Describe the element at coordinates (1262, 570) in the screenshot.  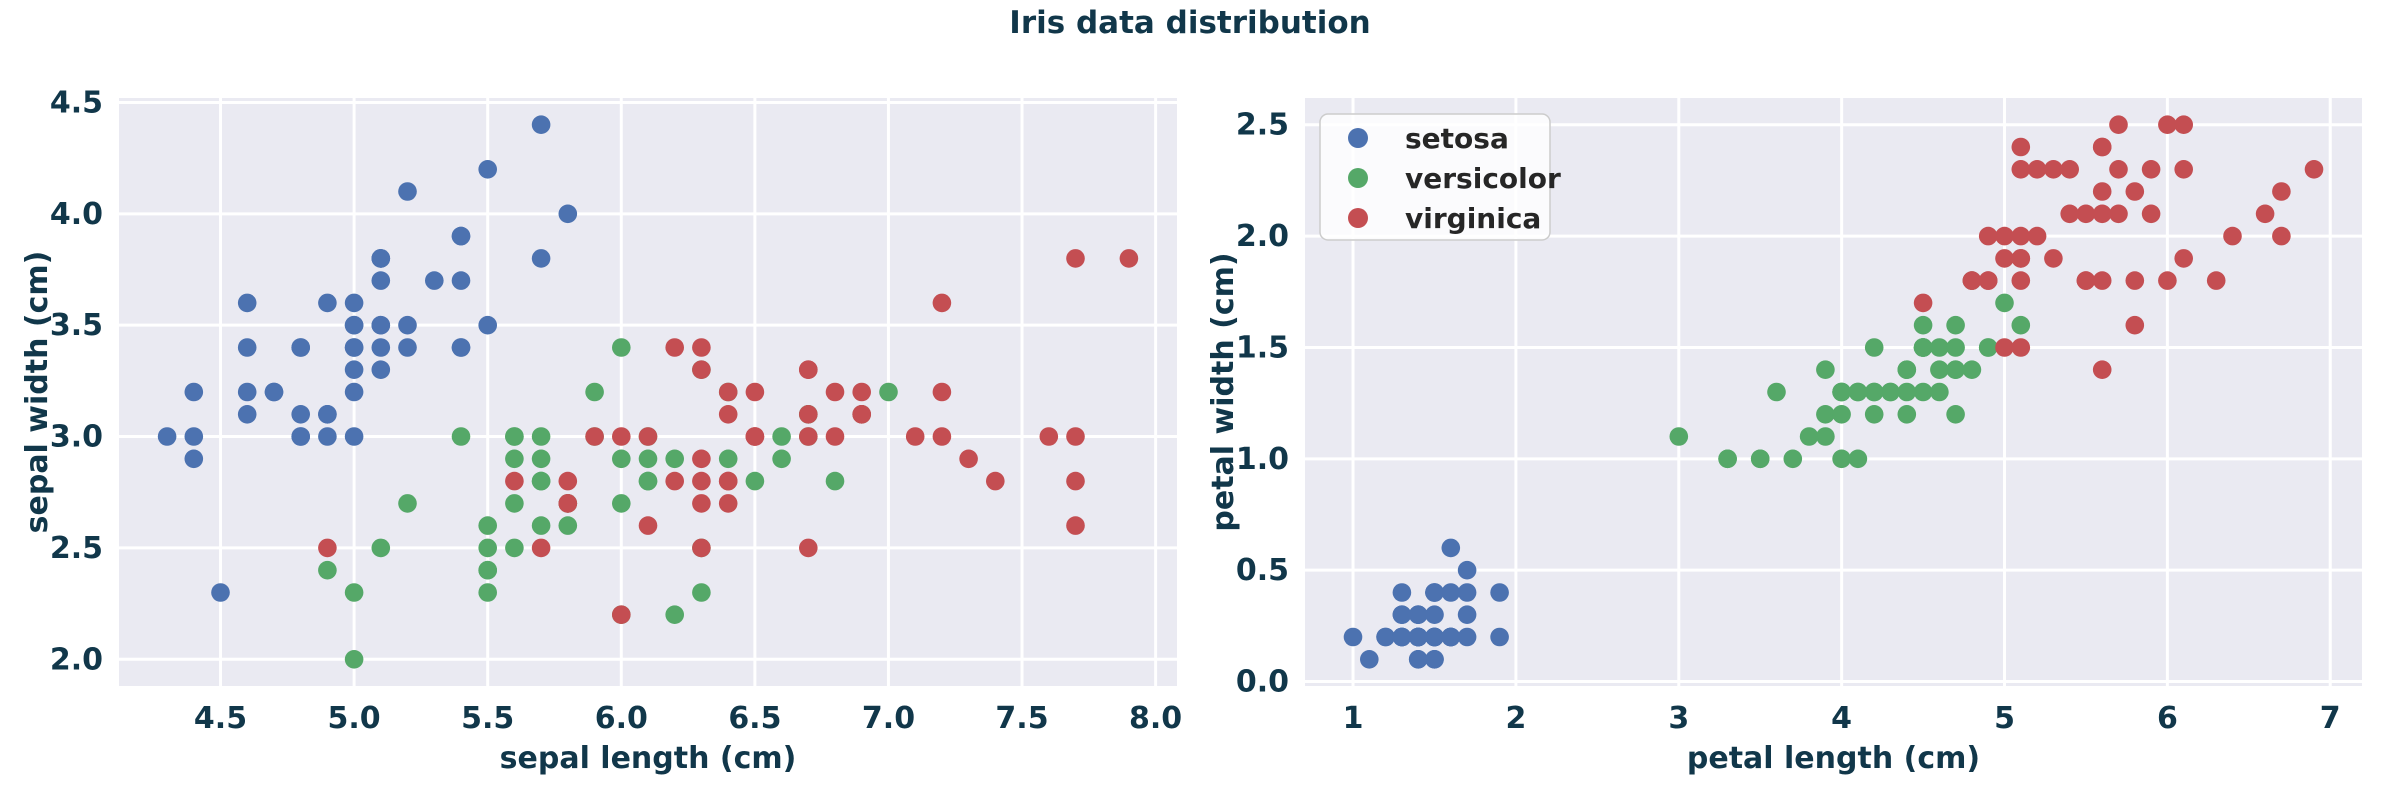
I see `y-tick-label: 0.5` at that location.